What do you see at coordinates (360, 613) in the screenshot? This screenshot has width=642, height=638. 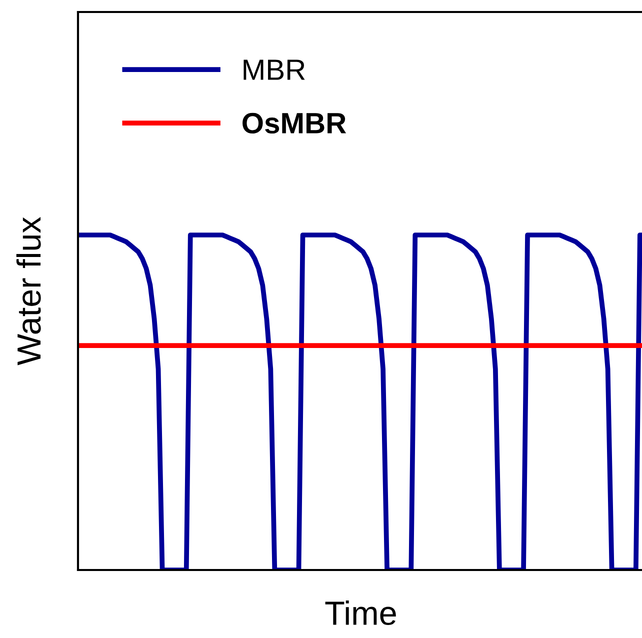 I see `x-axis-title: Time` at bounding box center [360, 613].